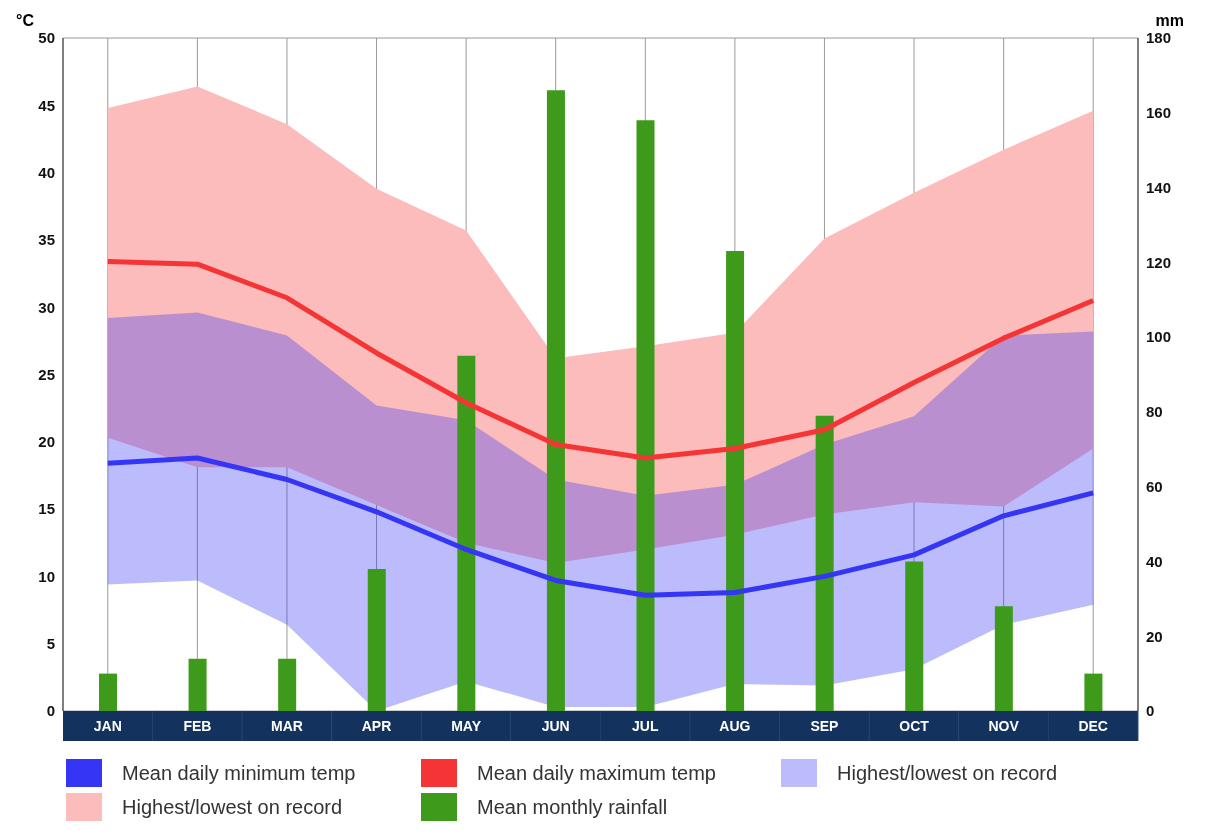  I want to click on y-tick-label: 40, so click(46, 172).